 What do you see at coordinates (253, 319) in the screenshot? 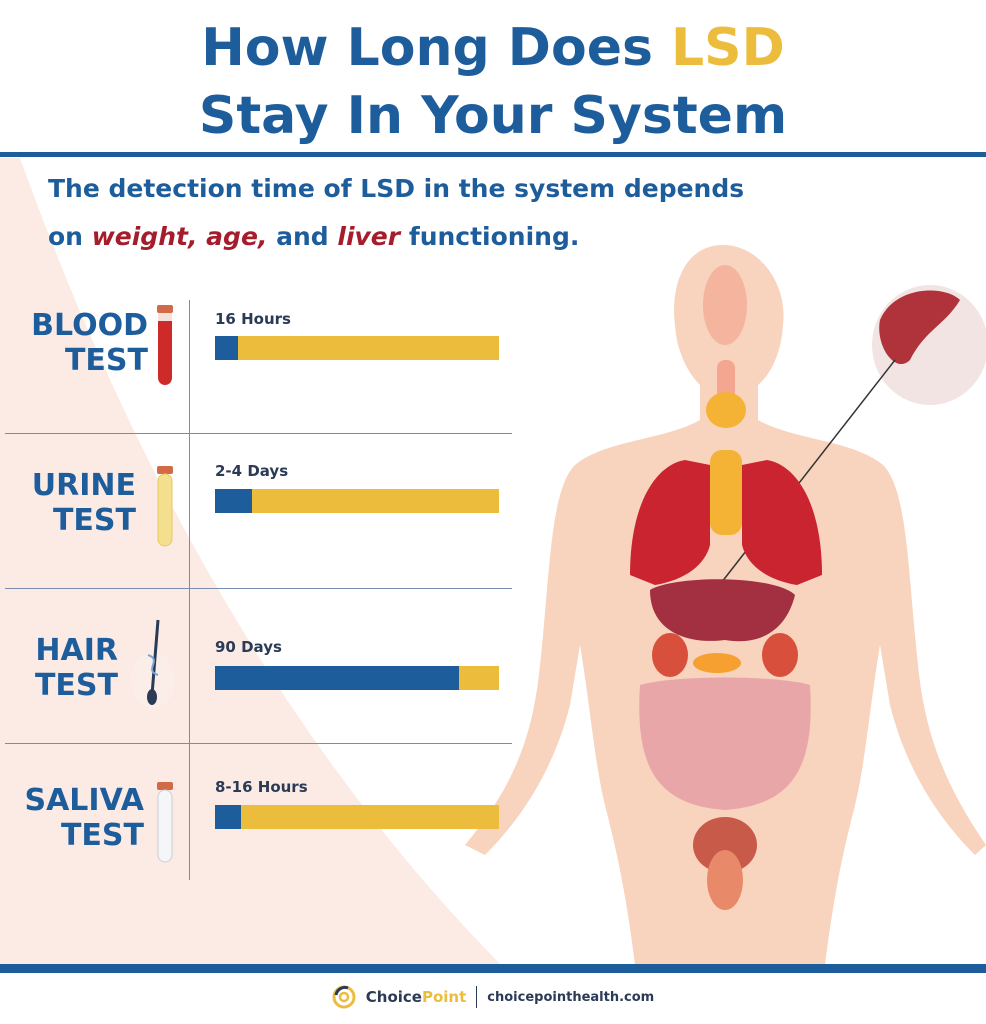
I see `detection-time: 16 Hours` at bounding box center [253, 319].